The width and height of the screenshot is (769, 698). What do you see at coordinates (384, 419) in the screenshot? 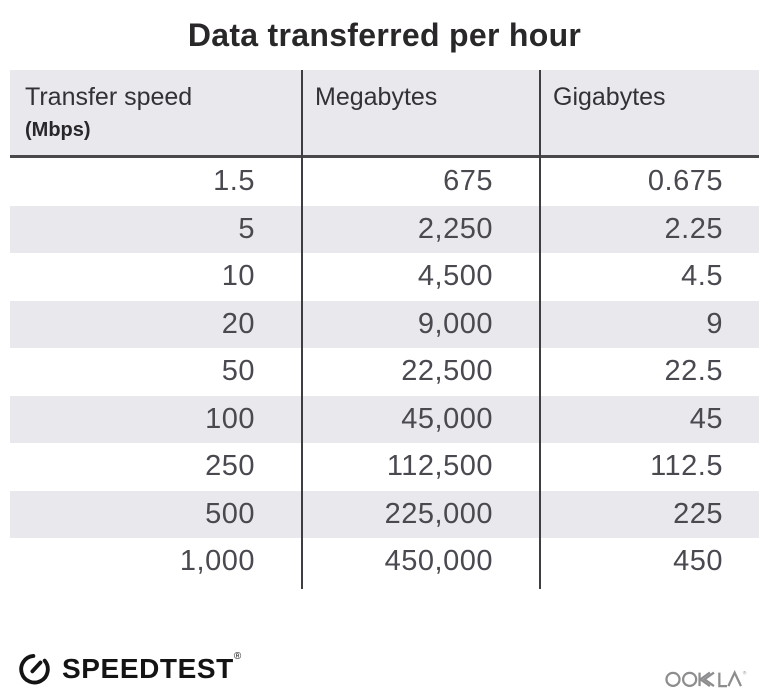
I see `table-row: 100 45,000 45` at bounding box center [384, 419].